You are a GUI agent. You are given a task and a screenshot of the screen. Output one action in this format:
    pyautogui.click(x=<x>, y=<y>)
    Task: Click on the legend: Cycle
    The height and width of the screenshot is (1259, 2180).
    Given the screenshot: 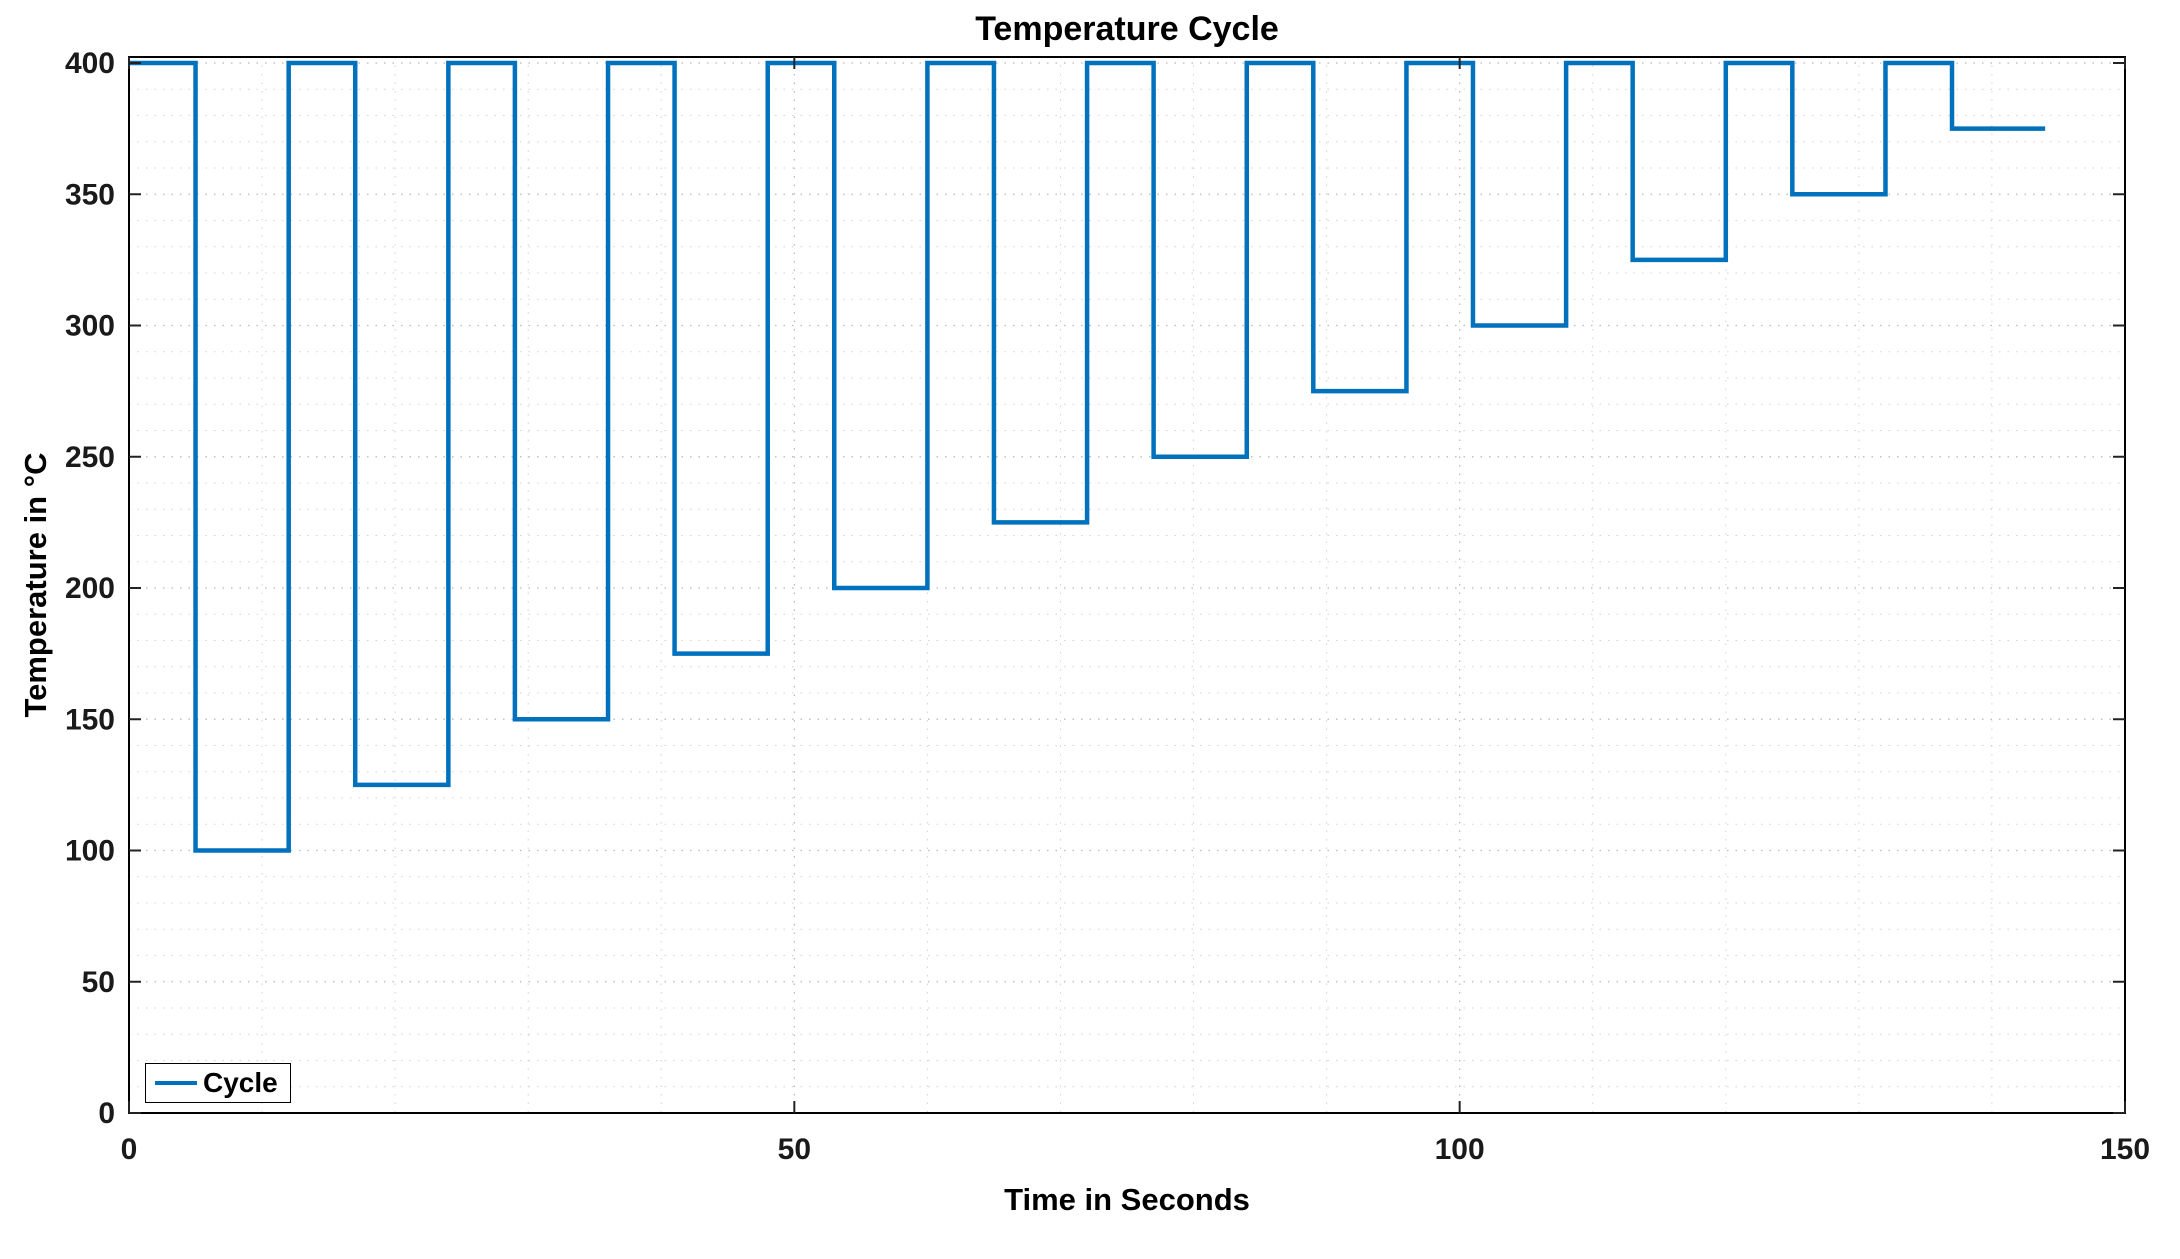 What is the action you would take?
    pyautogui.click(x=218, y=1083)
    